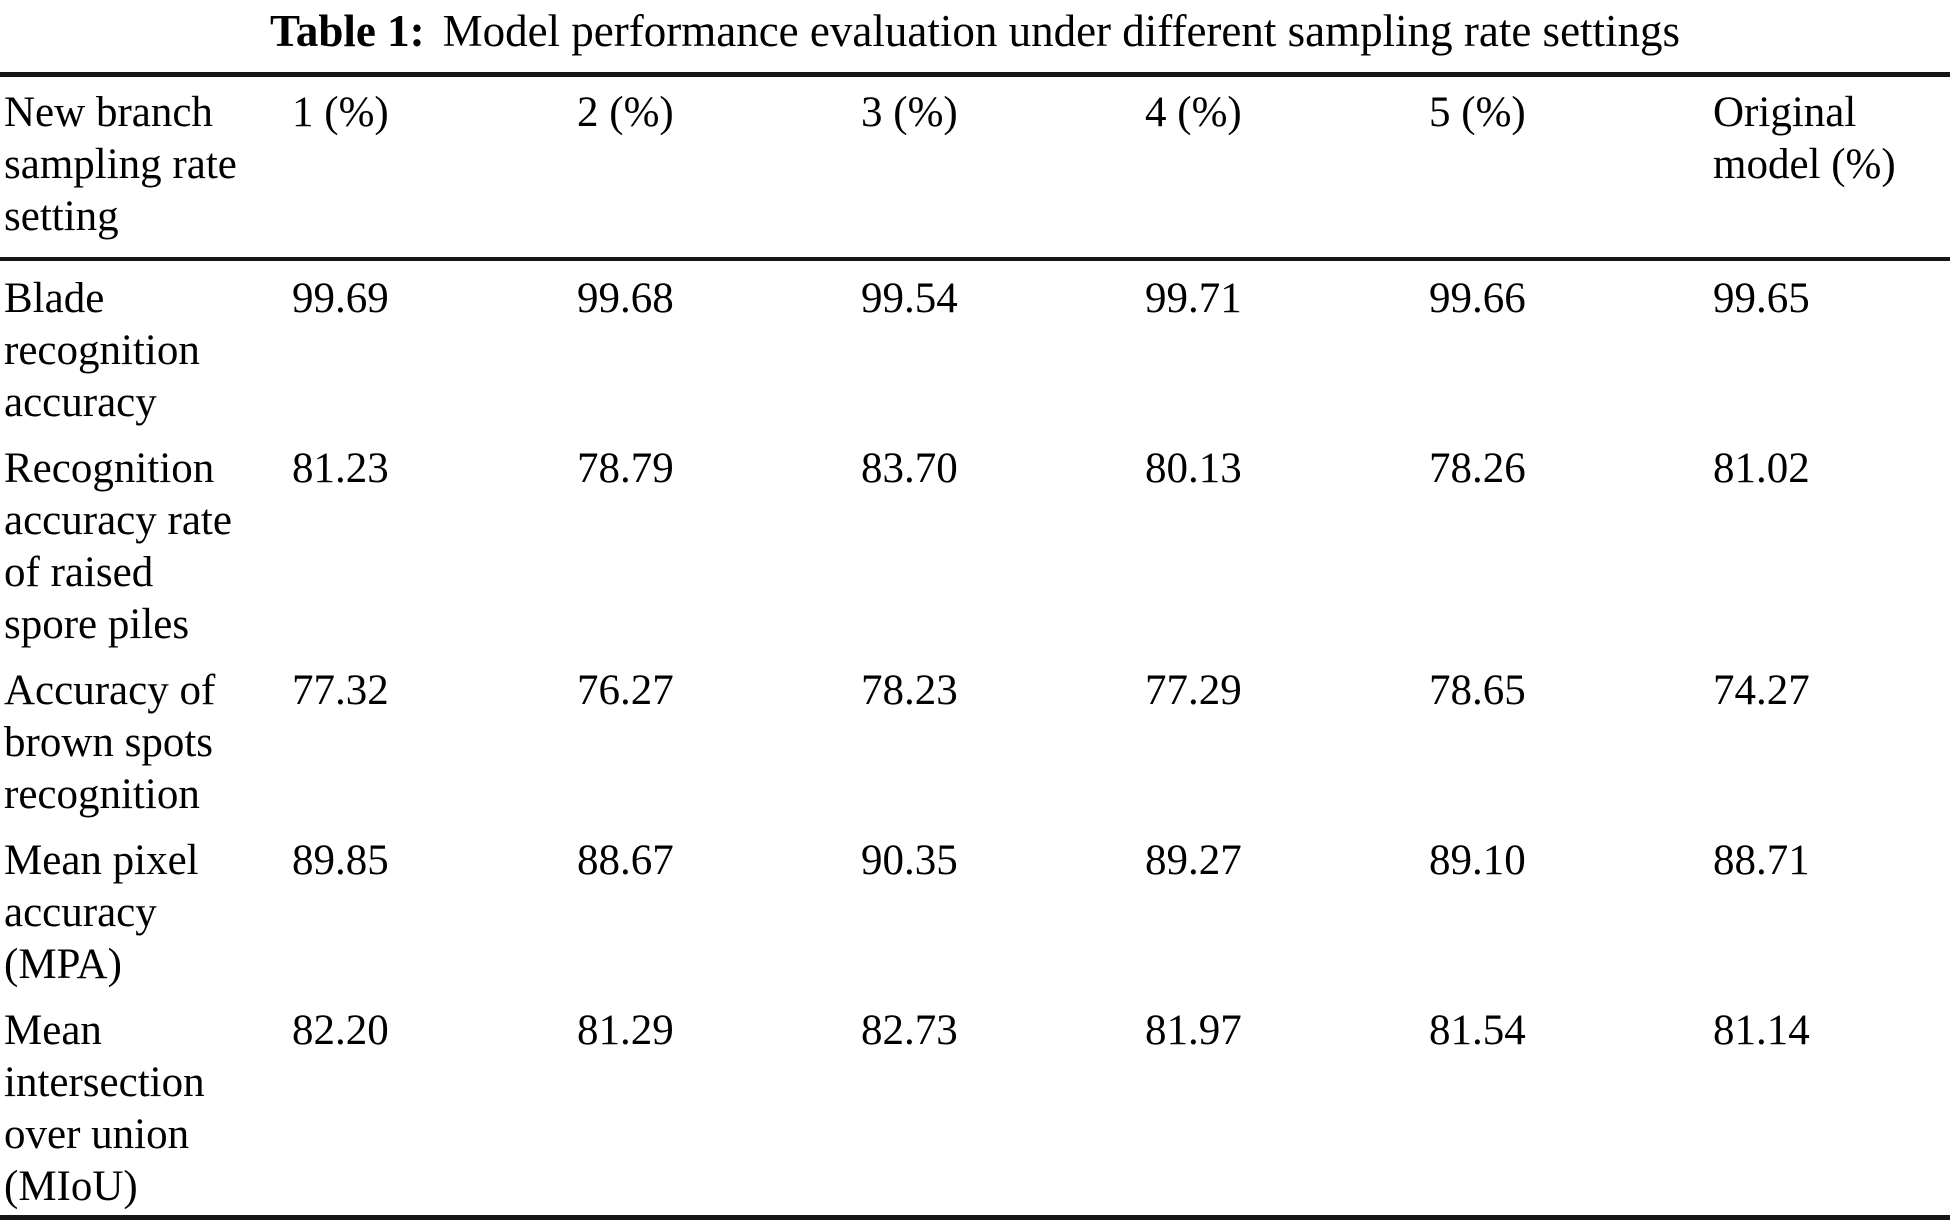 Image resolution: width=1950 pixels, height=1222 pixels. Describe the element at coordinates (1193, 112) in the screenshot. I see `column-header-4pct: 4 (%)` at that location.